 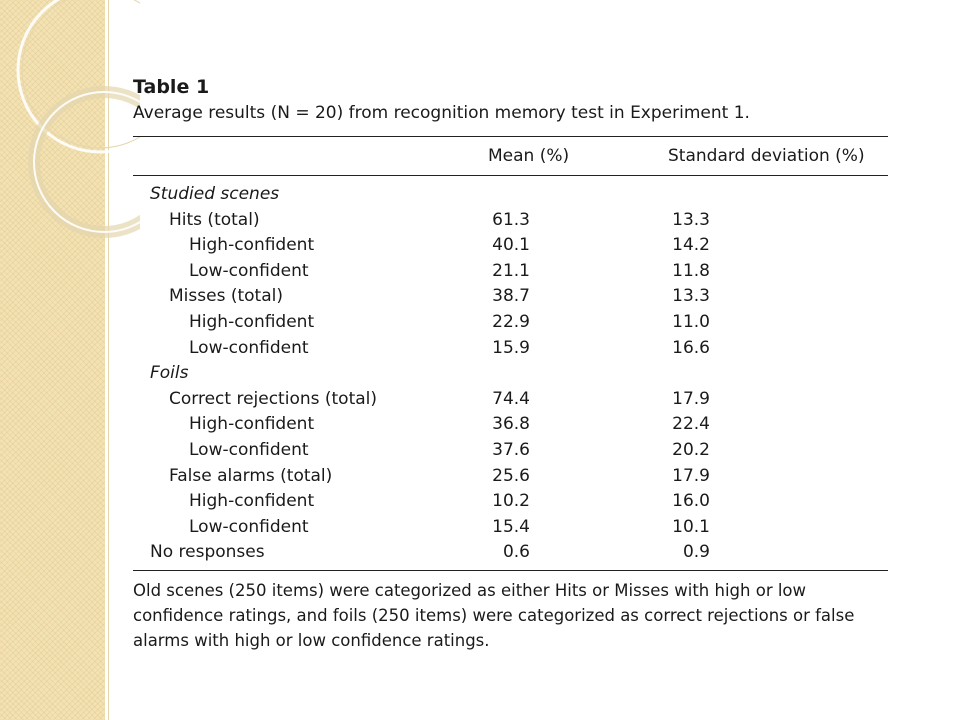 I want to click on row-mean: 37.6, so click(x=511, y=449).